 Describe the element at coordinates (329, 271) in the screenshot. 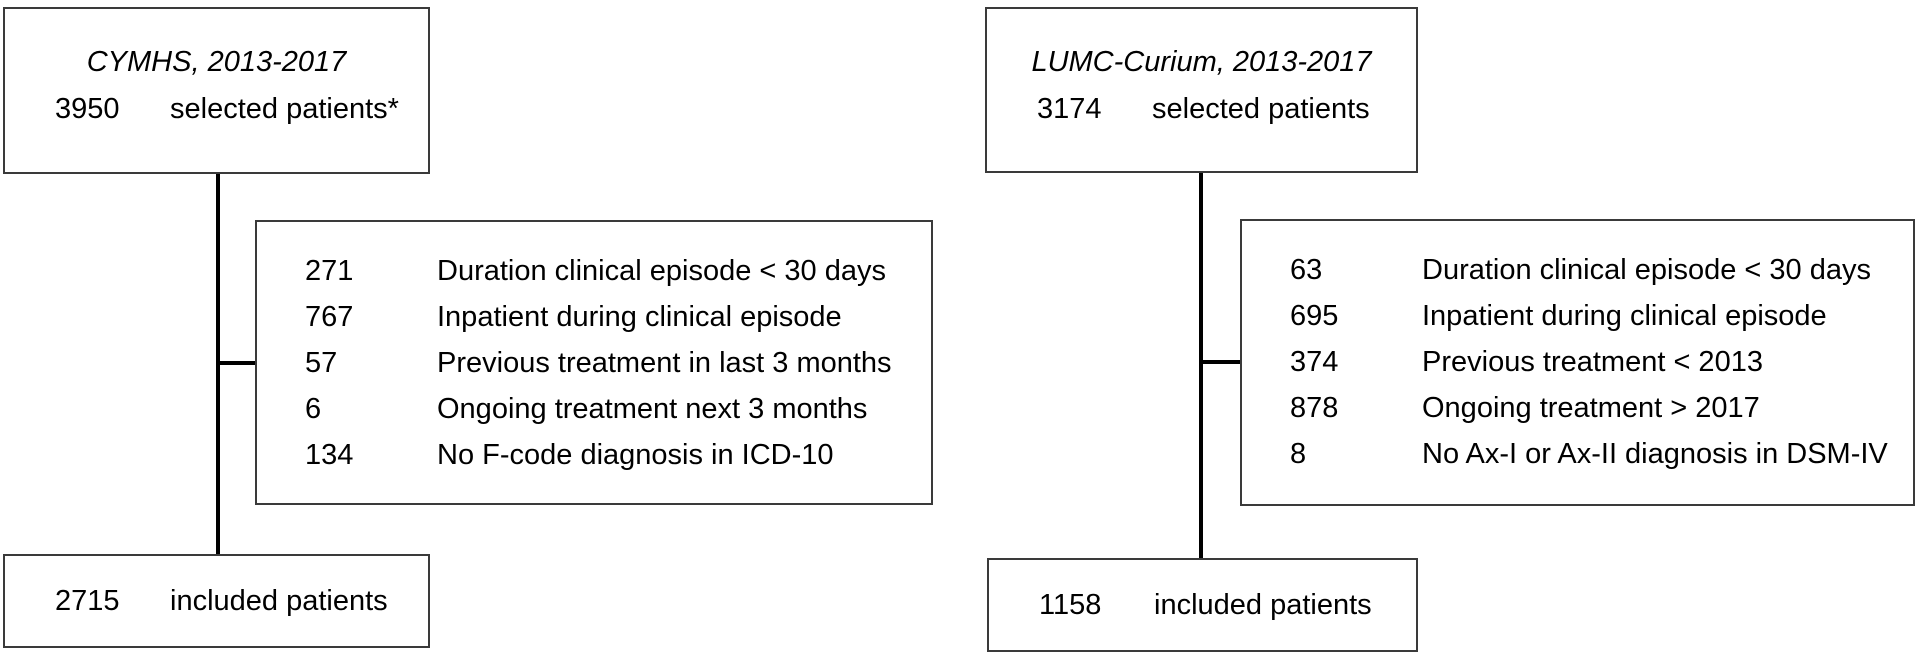

I see `exclusion-count: 271` at that location.